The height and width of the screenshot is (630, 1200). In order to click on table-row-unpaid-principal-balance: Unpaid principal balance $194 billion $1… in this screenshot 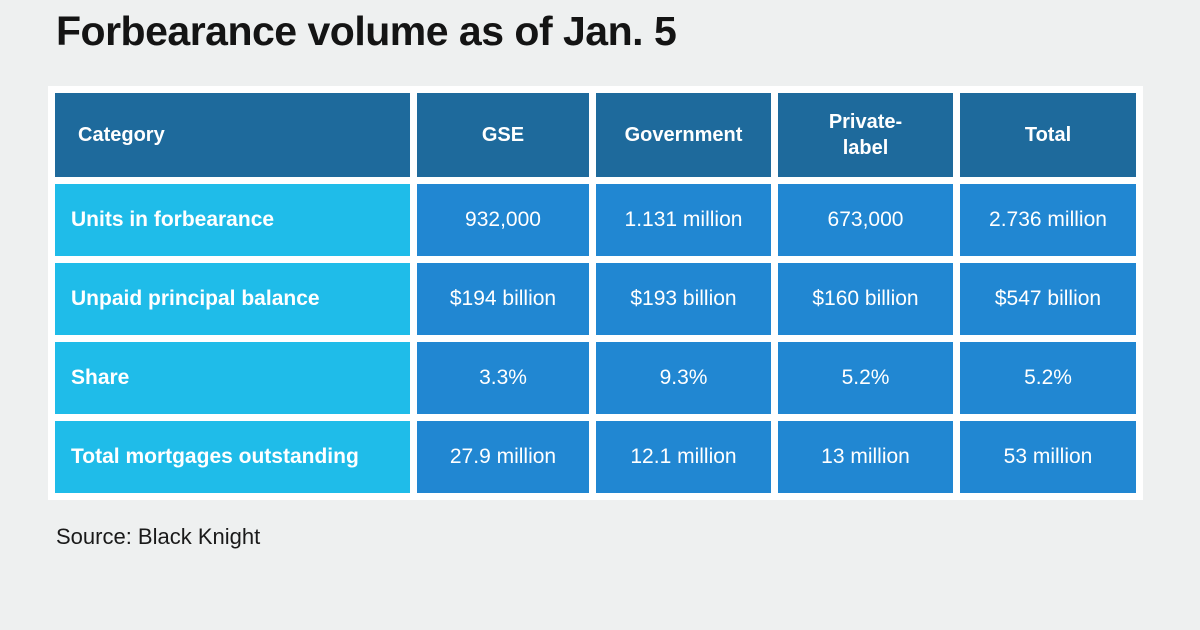, I will do `click(595, 299)`.